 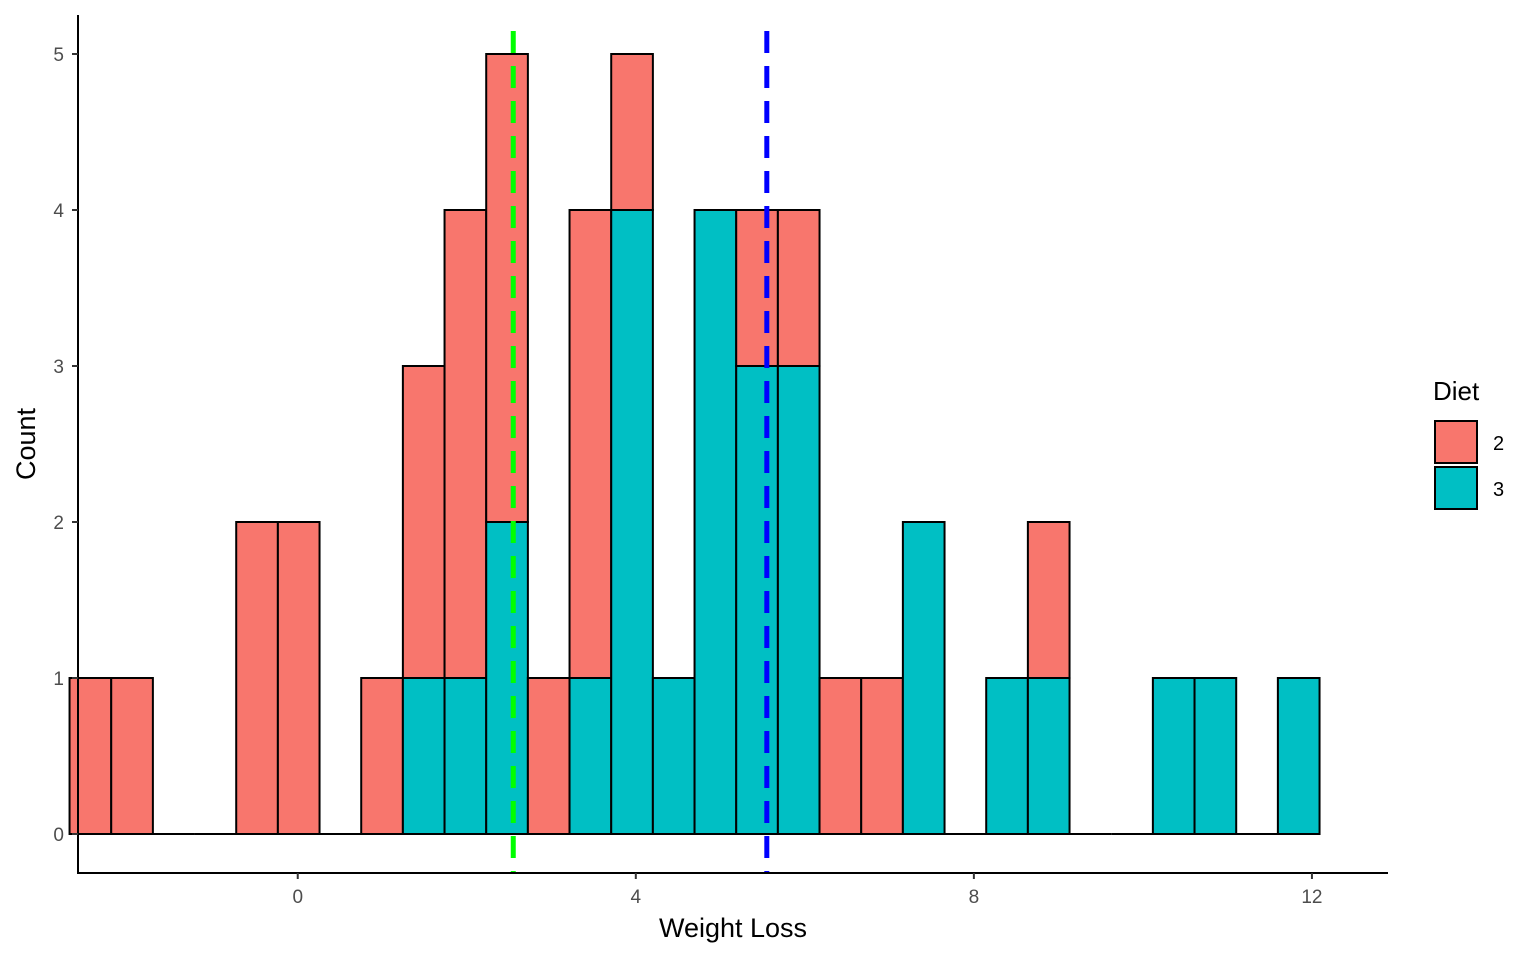 I want to click on x-tick-label-4: 4, so click(x=636, y=897).